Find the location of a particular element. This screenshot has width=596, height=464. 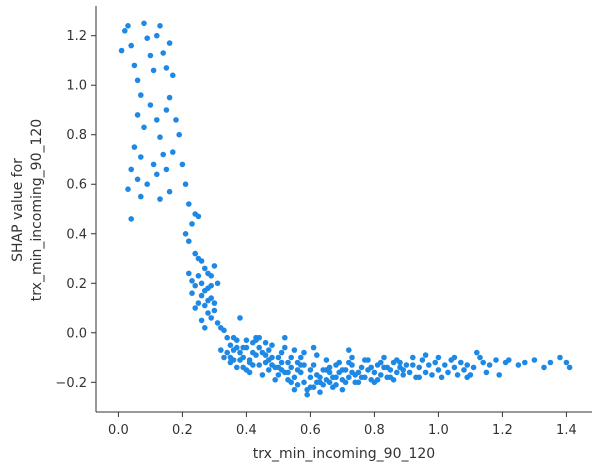

y-tick-label: 1.0 is located at coordinates (76, 86).